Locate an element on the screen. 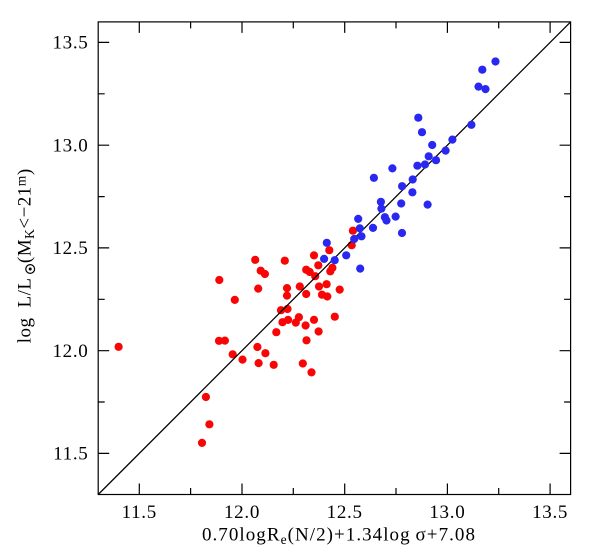 The width and height of the screenshot is (602, 560). svg-text: log L/L is located at coordinates (25, 311).